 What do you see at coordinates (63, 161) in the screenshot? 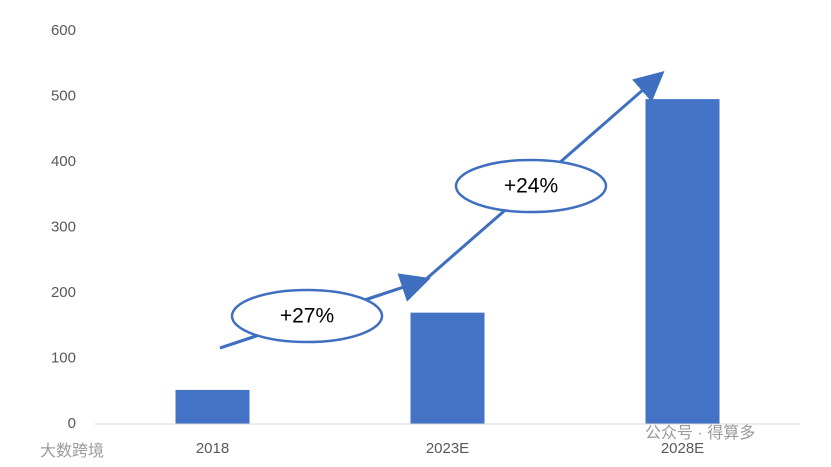
I see `y-tick-label: 400` at bounding box center [63, 161].